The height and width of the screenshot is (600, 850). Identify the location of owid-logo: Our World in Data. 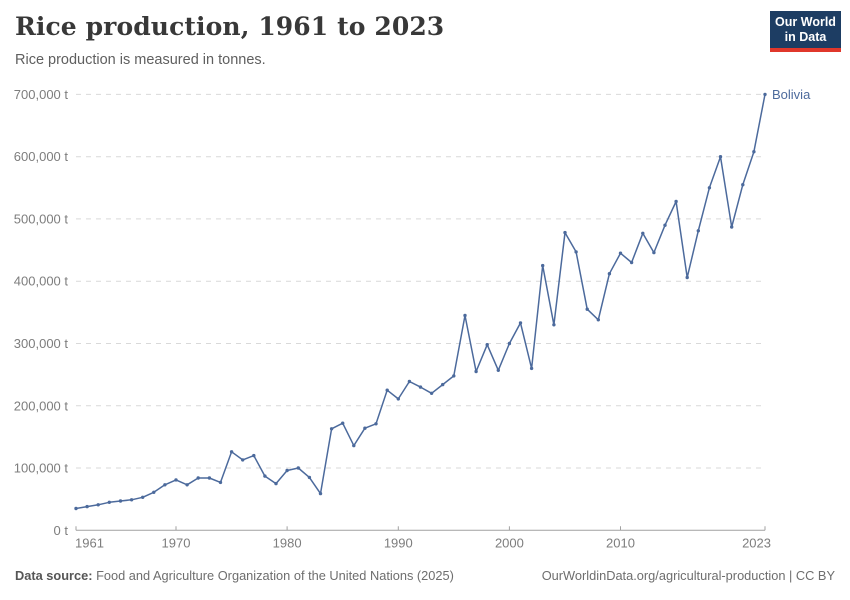
(805, 31).